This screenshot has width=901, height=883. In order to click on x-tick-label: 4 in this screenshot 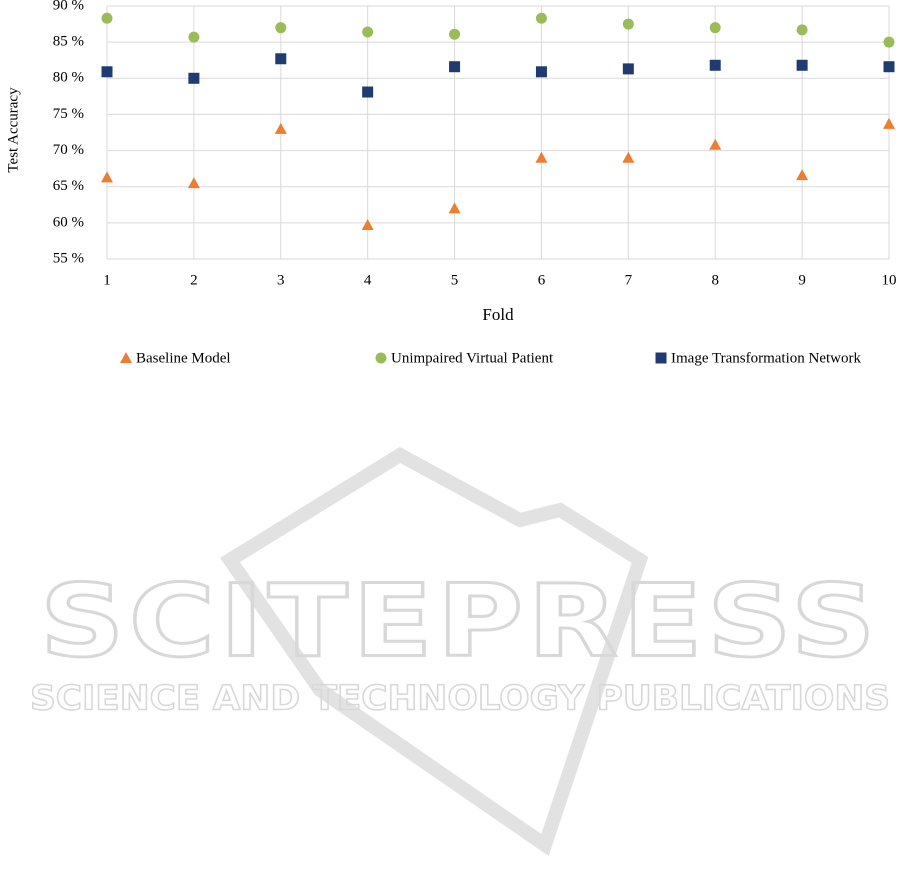, I will do `click(368, 280)`.